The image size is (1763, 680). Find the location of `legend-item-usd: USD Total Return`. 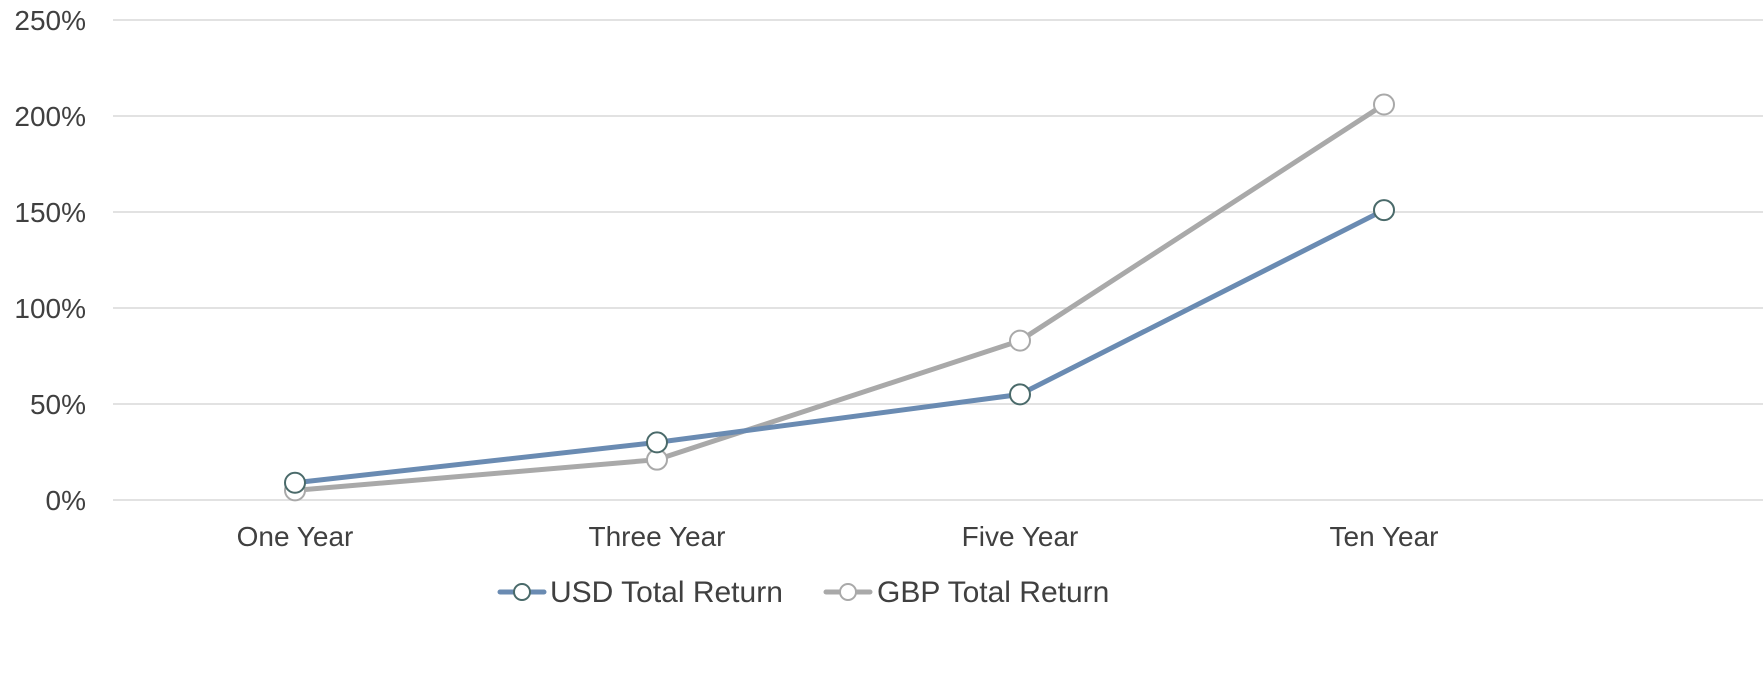

legend-item-usd: USD Total Return is located at coordinates (640, 592).